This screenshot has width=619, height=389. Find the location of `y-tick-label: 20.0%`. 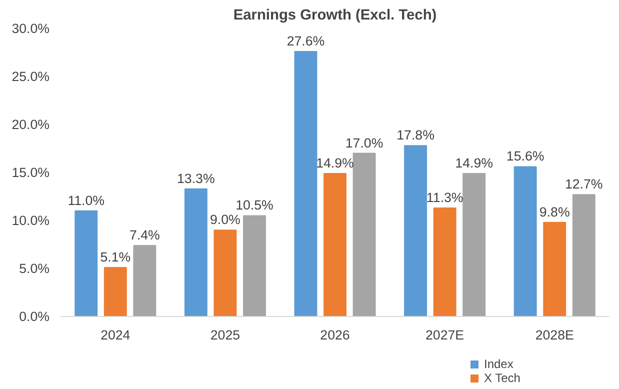

y-tick-label: 20.0% is located at coordinates (31, 124).